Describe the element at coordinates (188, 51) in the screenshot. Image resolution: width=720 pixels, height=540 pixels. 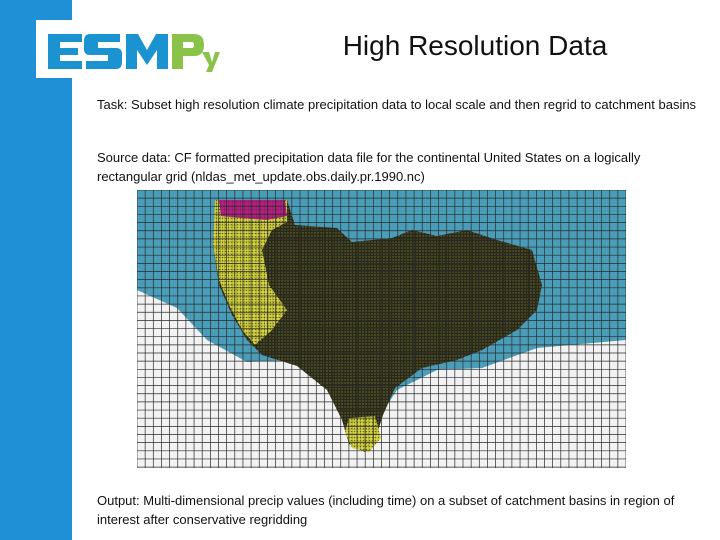
I see `logo-letter-p` at that location.